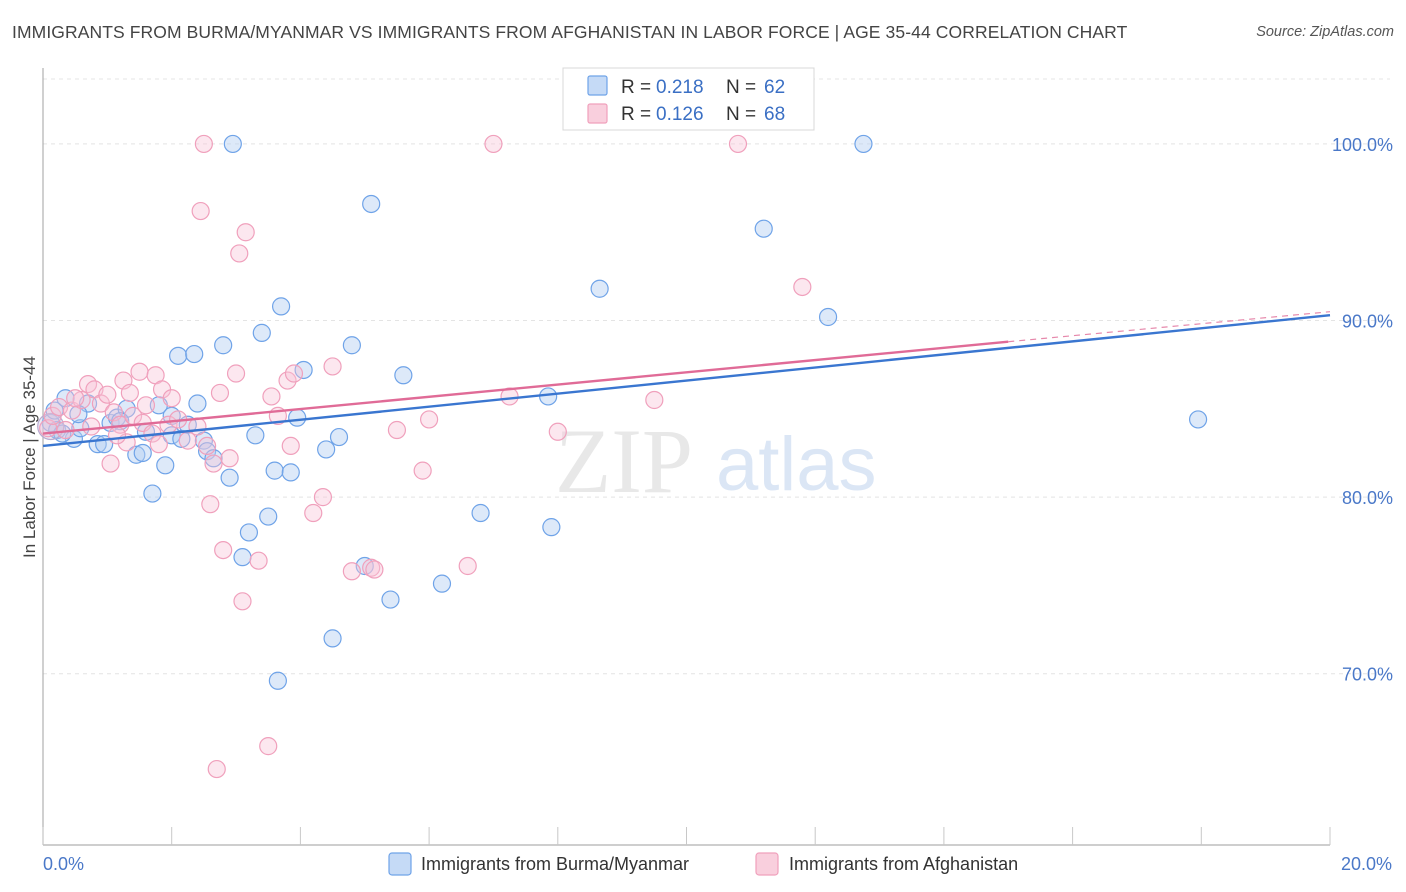 The image size is (1406, 892). I want to click on bottom-legend-label-burma: Immigrants from Burma/Myanmar, so click(555, 864).